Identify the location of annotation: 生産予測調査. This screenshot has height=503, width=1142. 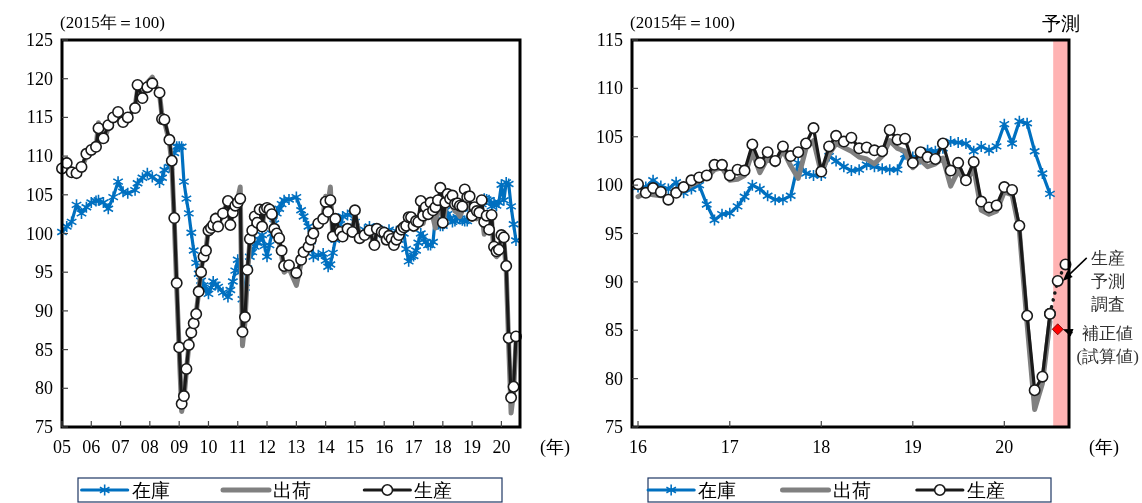
(1107, 281).